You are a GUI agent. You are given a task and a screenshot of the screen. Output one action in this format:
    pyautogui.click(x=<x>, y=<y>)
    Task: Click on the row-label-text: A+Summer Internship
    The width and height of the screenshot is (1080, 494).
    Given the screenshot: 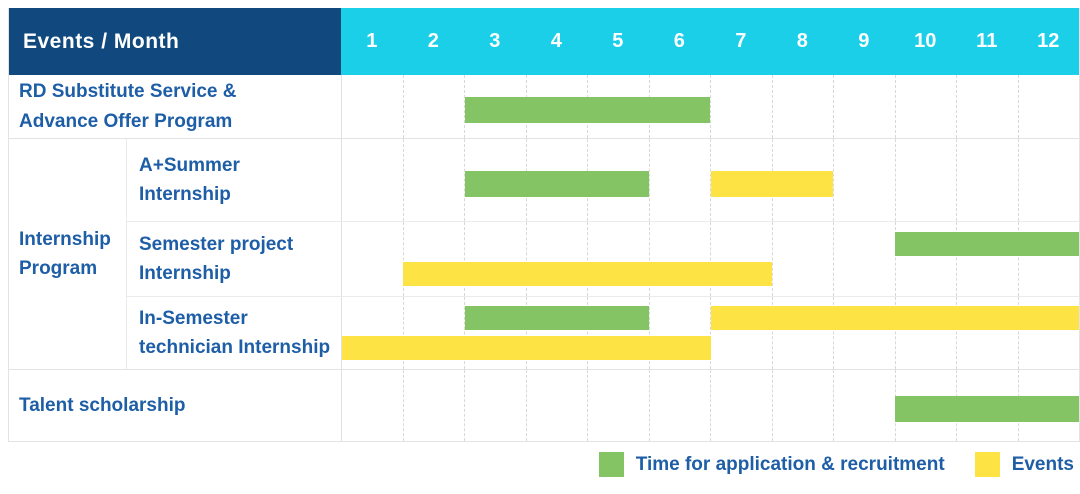 What is the action you would take?
    pyautogui.click(x=189, y=179)
    